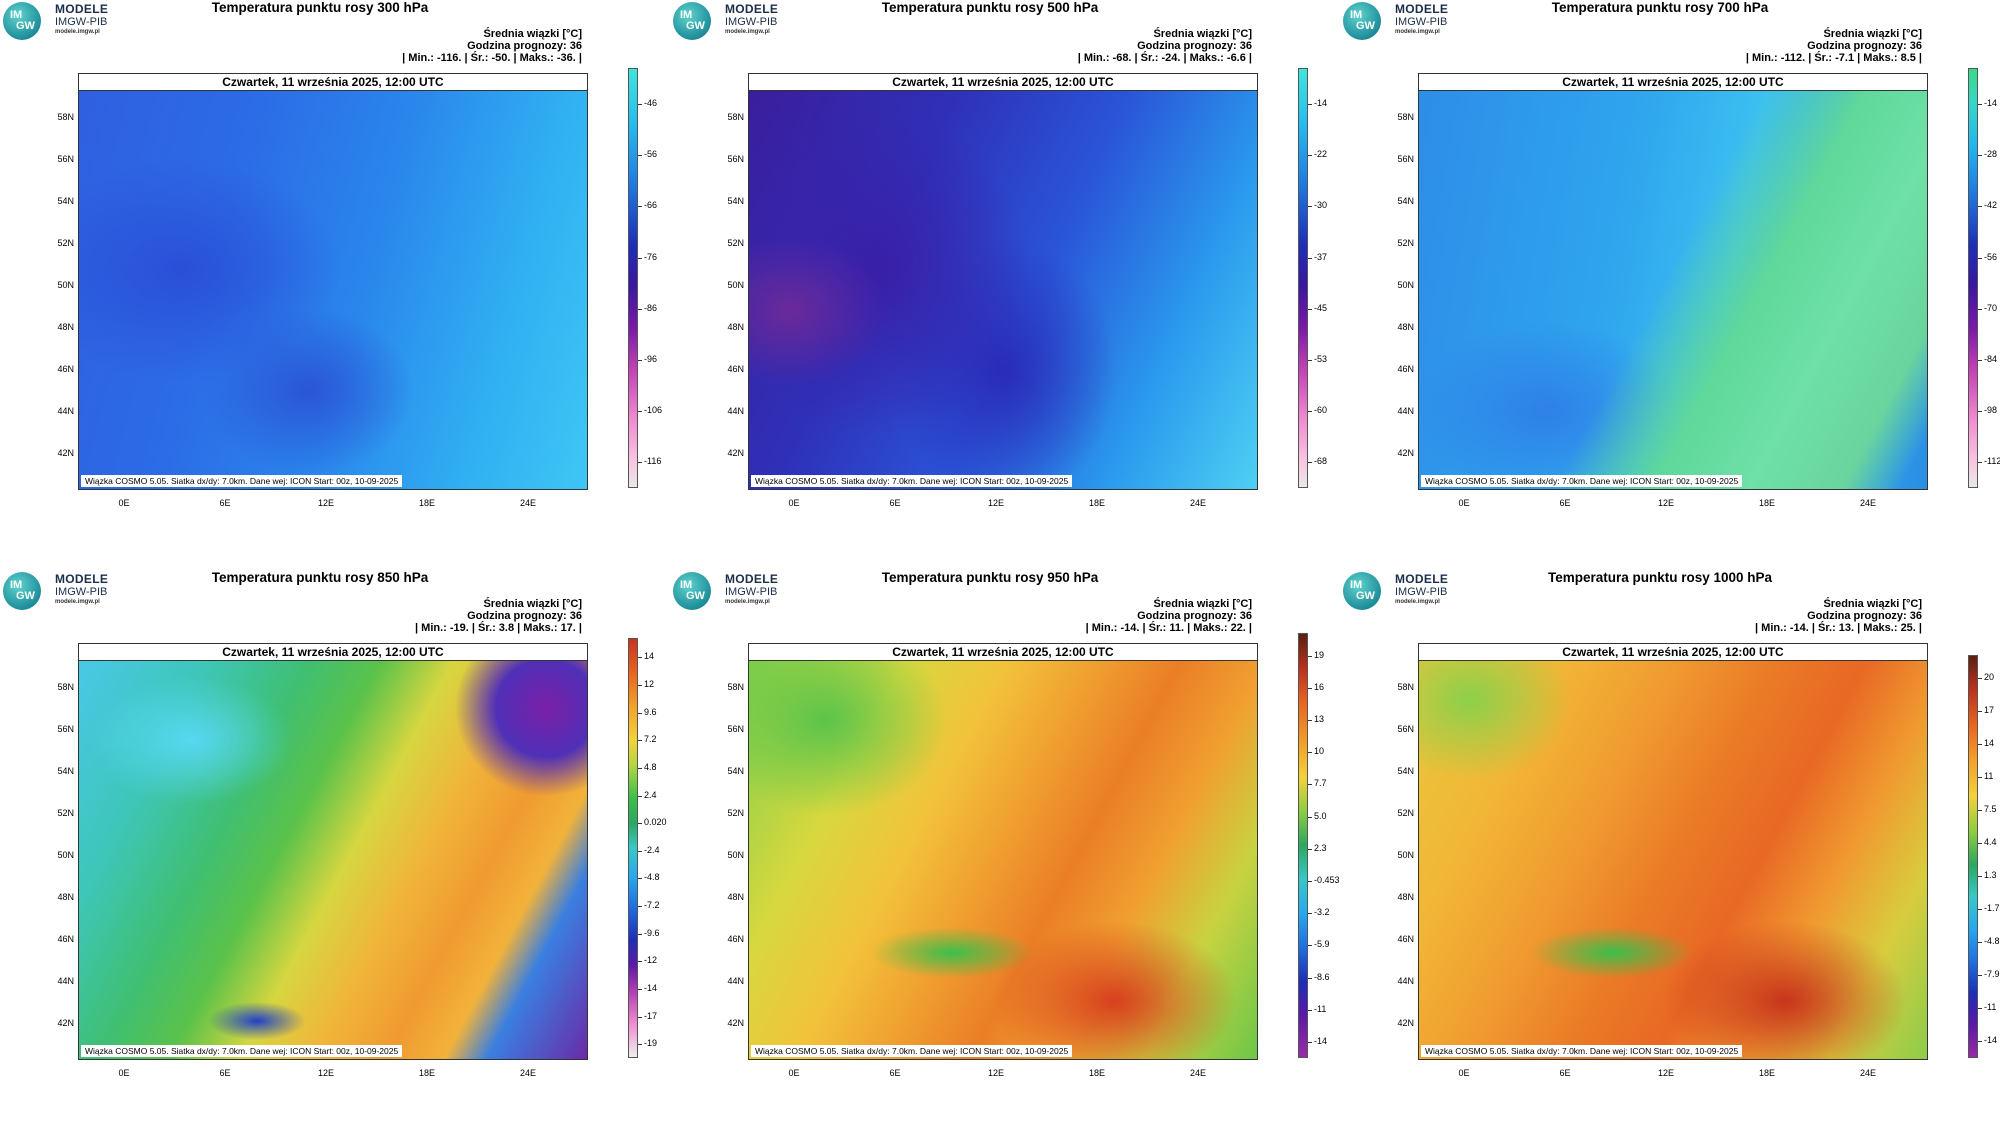 The height and width of the screenshot is (1137, 2000). I want to click on colorbar-label: -37, so click(1321, 256).